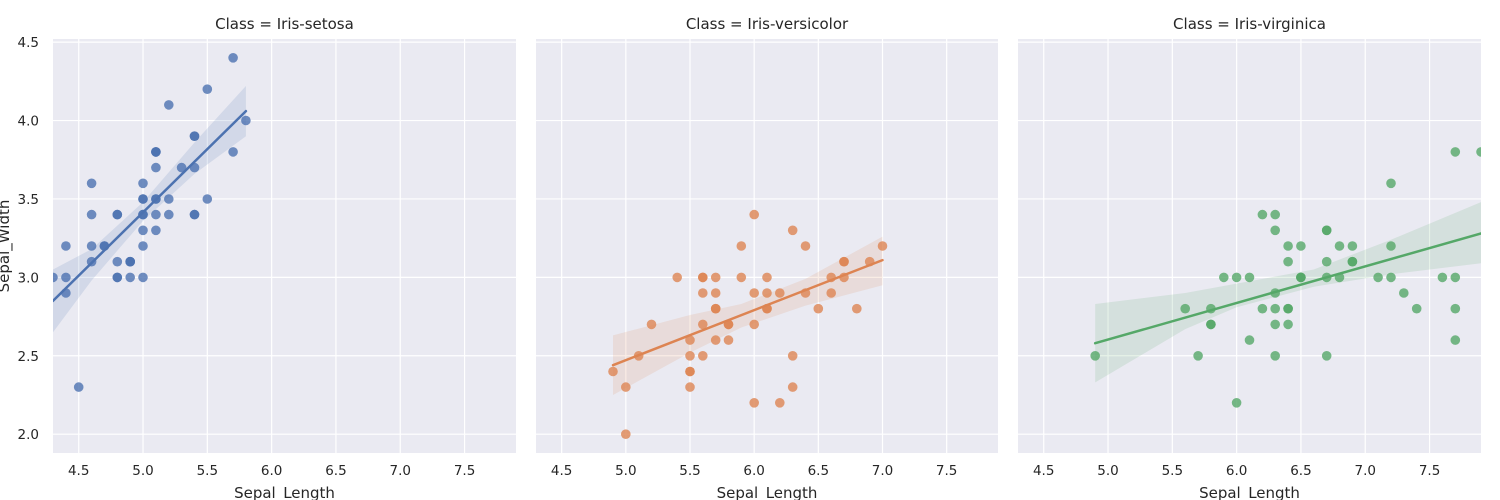 Image resolution: width=1500 pixels, height=500 pixels. Describe the element at coordinates (1429, 471) in the screenshot. I see `x-tick-label: 7.5` at that location.